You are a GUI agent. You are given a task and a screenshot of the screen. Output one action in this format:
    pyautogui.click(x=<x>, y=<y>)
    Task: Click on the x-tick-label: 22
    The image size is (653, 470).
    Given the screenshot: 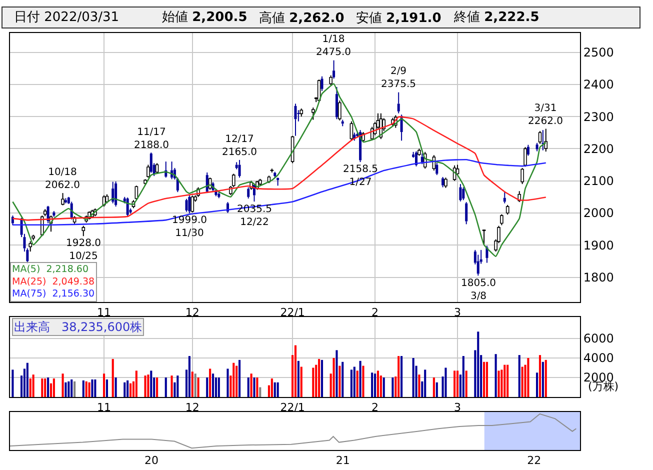 What is the action you would take?
    pyautogui.click(x=534, y=461)
    